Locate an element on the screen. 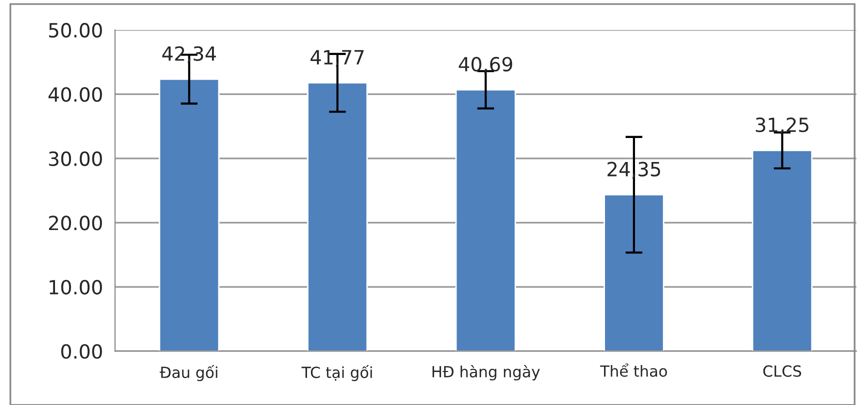  x-tick-label: TC tại gối is located at coordinates (337, 373).